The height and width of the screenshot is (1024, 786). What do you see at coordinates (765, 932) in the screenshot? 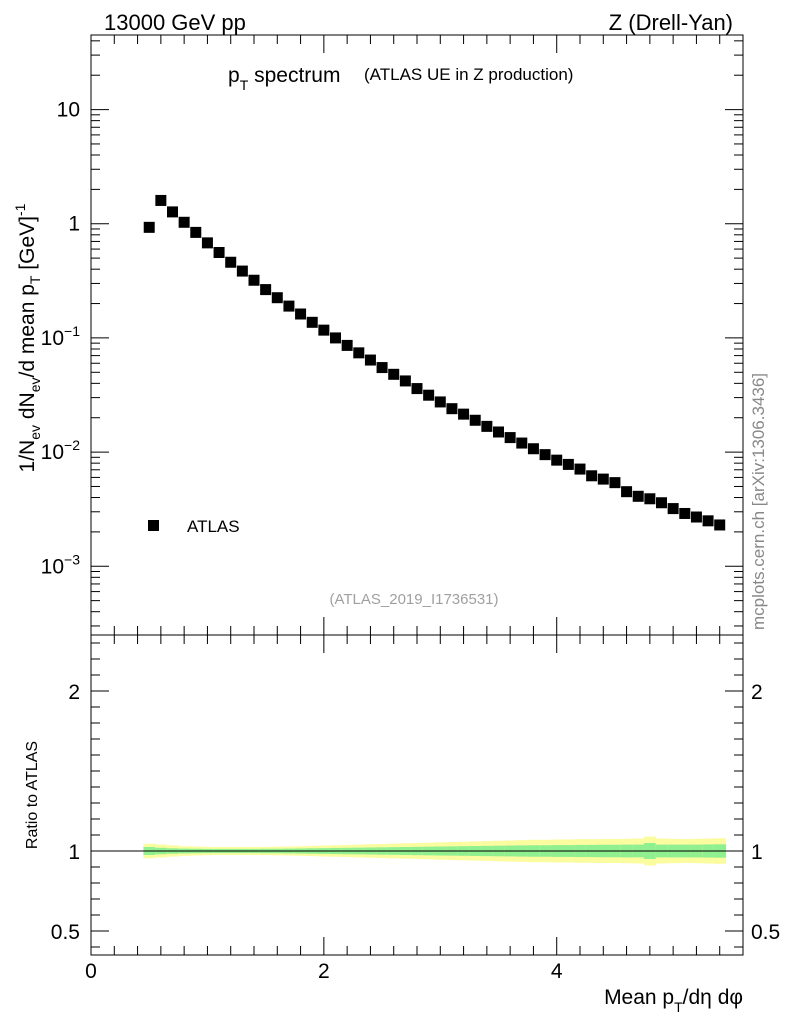
I see `ratio-y-tick-label-right: 0.5` at bounding box center [765, 932].